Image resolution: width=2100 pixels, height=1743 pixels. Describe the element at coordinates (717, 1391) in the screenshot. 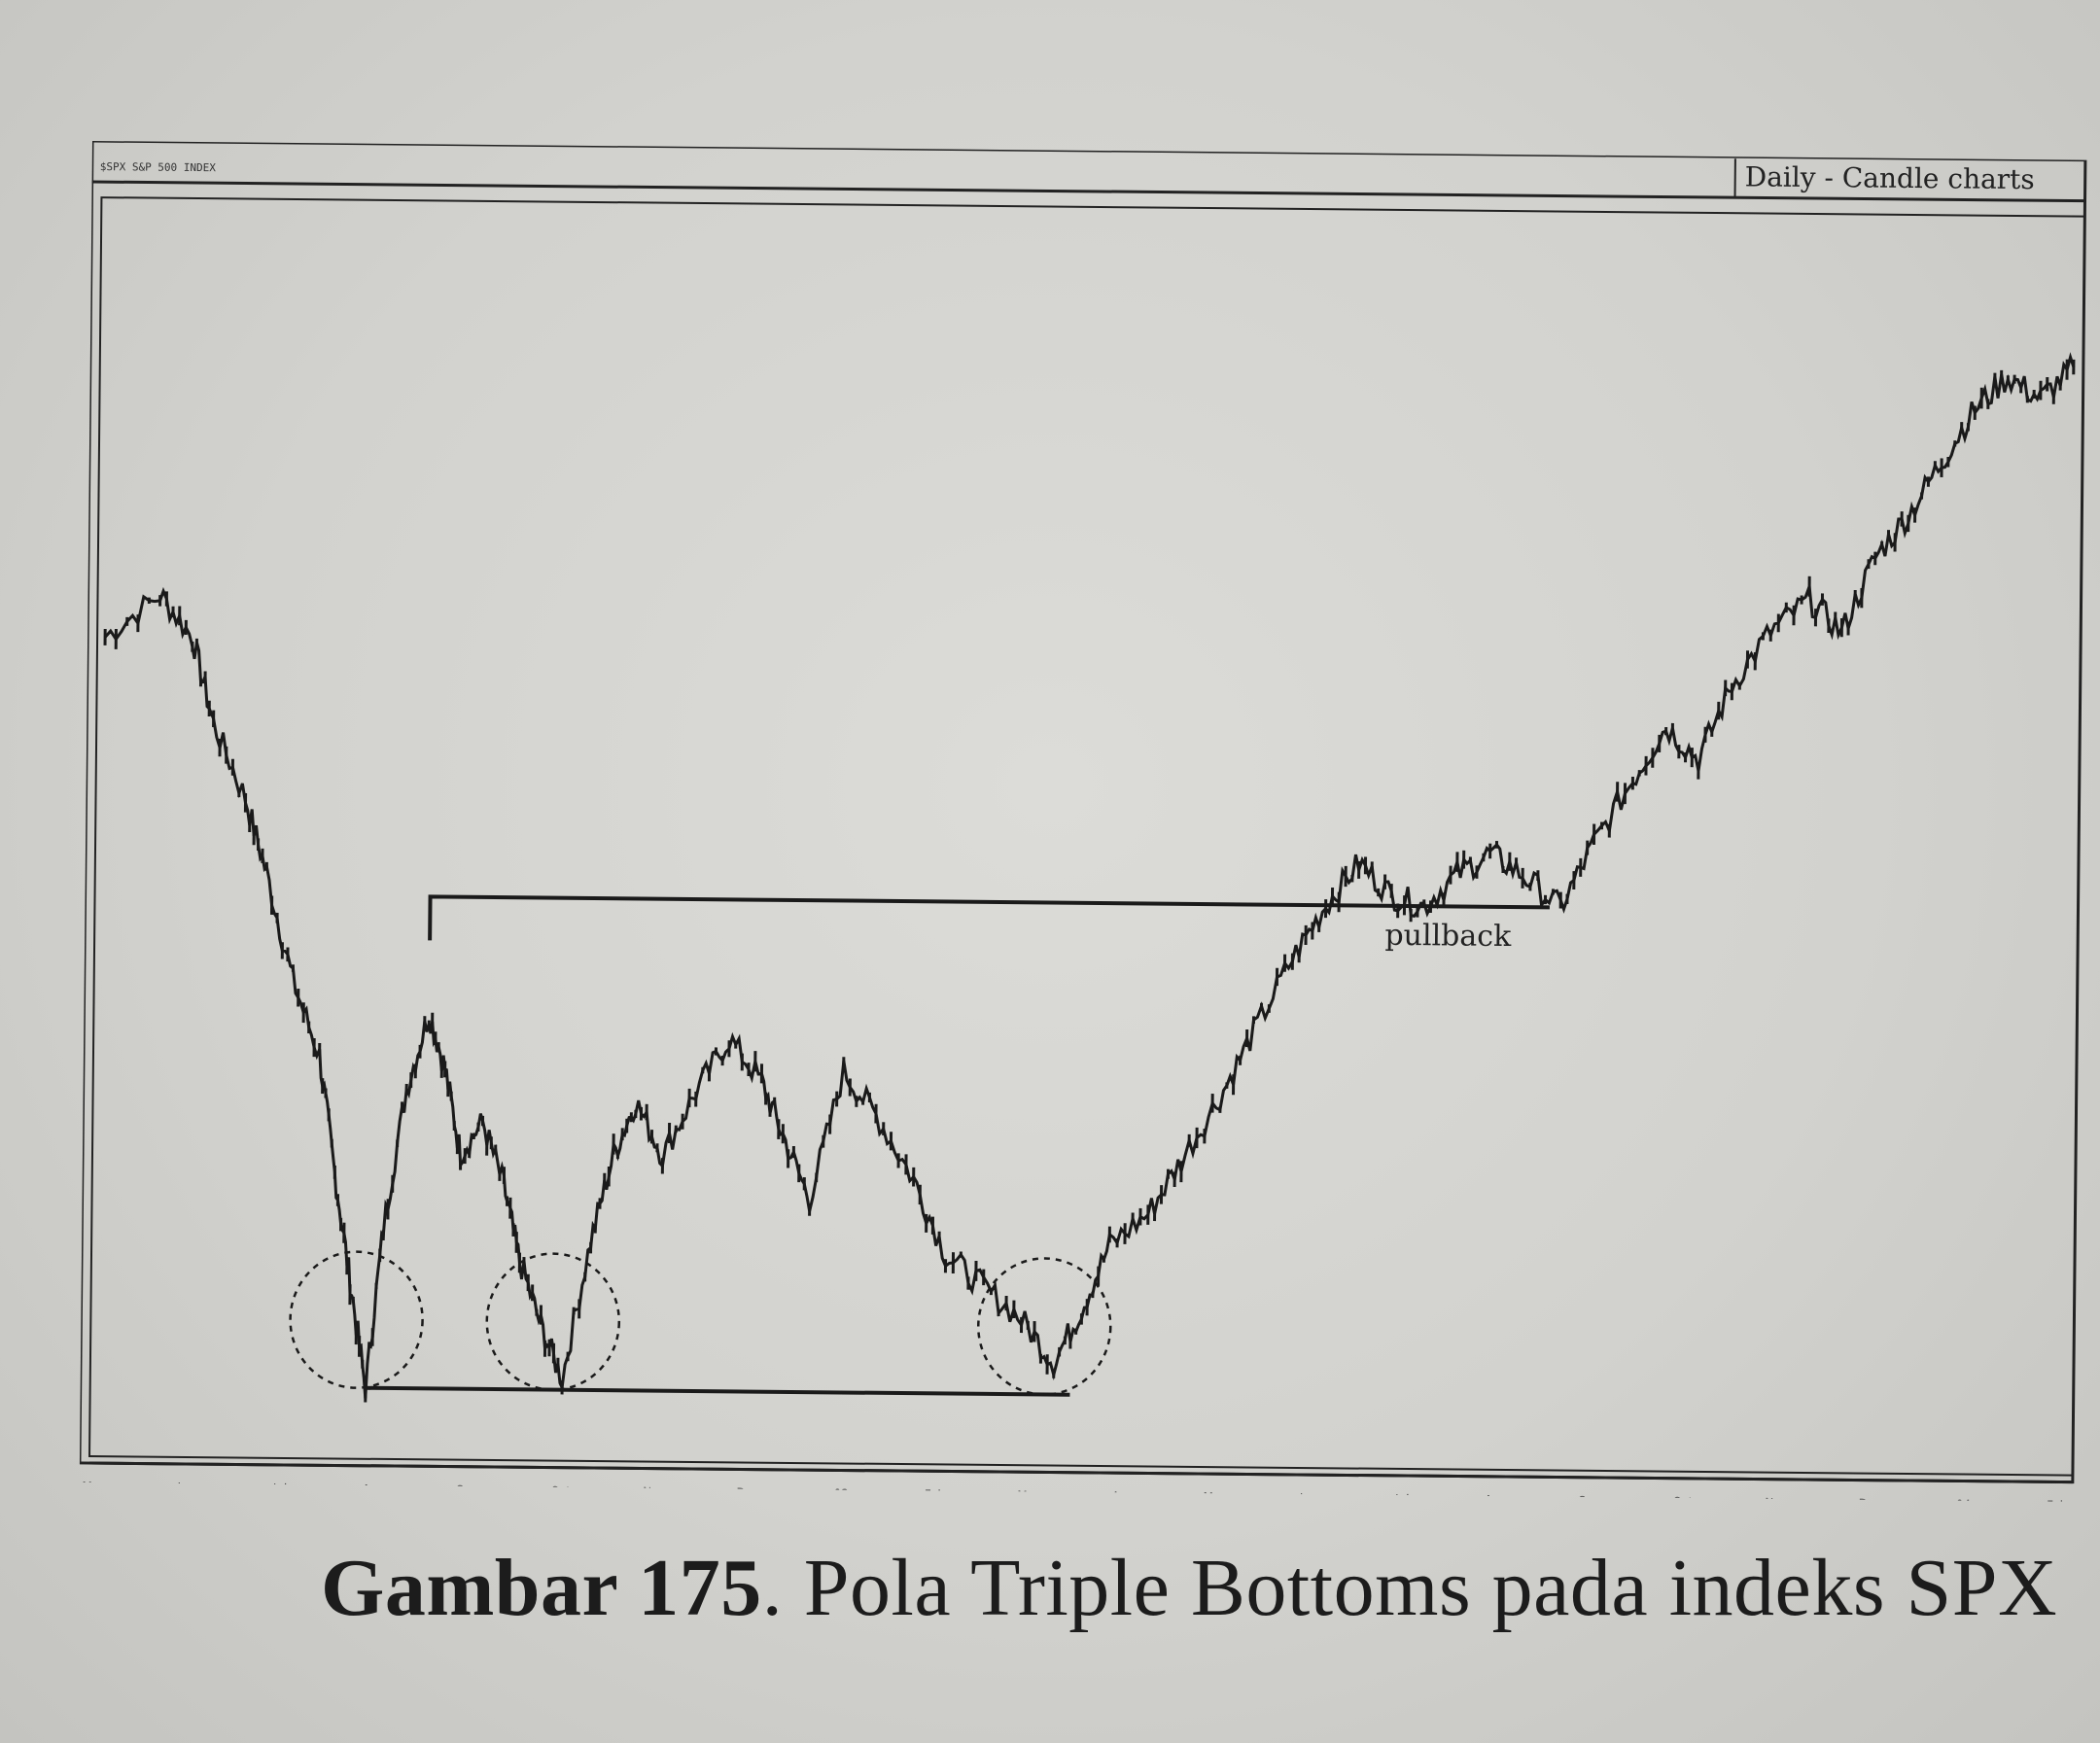

I see `support-line` at that location.